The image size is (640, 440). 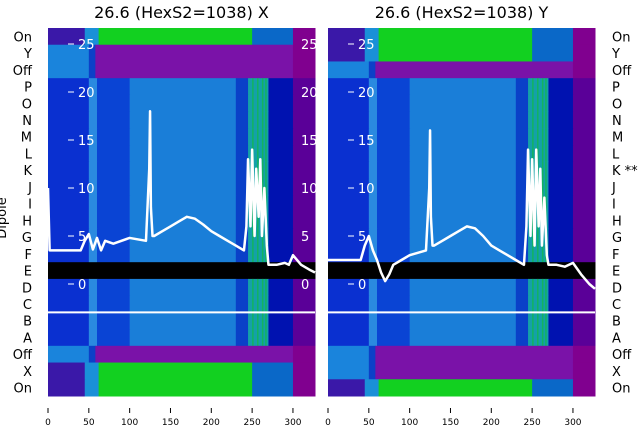 I want to click on twin-ytick-label: 20, so click(x=309, y=93).